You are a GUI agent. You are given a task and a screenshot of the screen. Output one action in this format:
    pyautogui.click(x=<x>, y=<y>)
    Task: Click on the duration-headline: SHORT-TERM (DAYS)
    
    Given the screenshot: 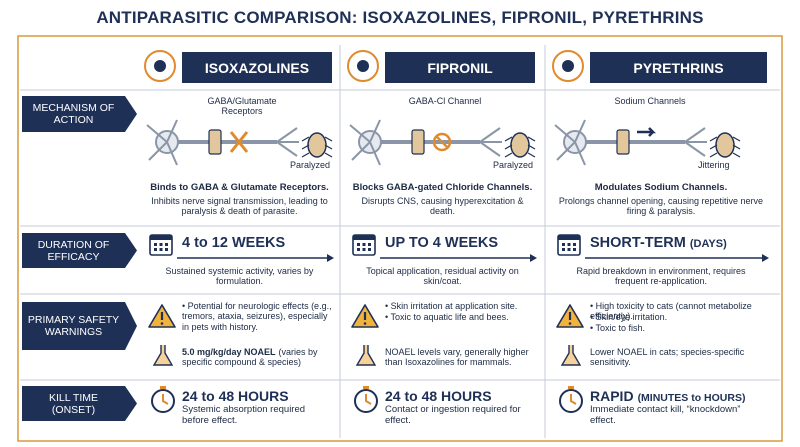 What is the action you would take?
    pyautogui.click(x=658, y=243)
    